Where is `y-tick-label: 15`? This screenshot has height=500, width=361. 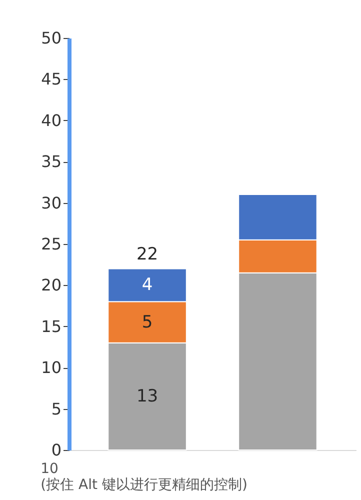 y-tick-label: 15 is located at coordinates (51, 326).